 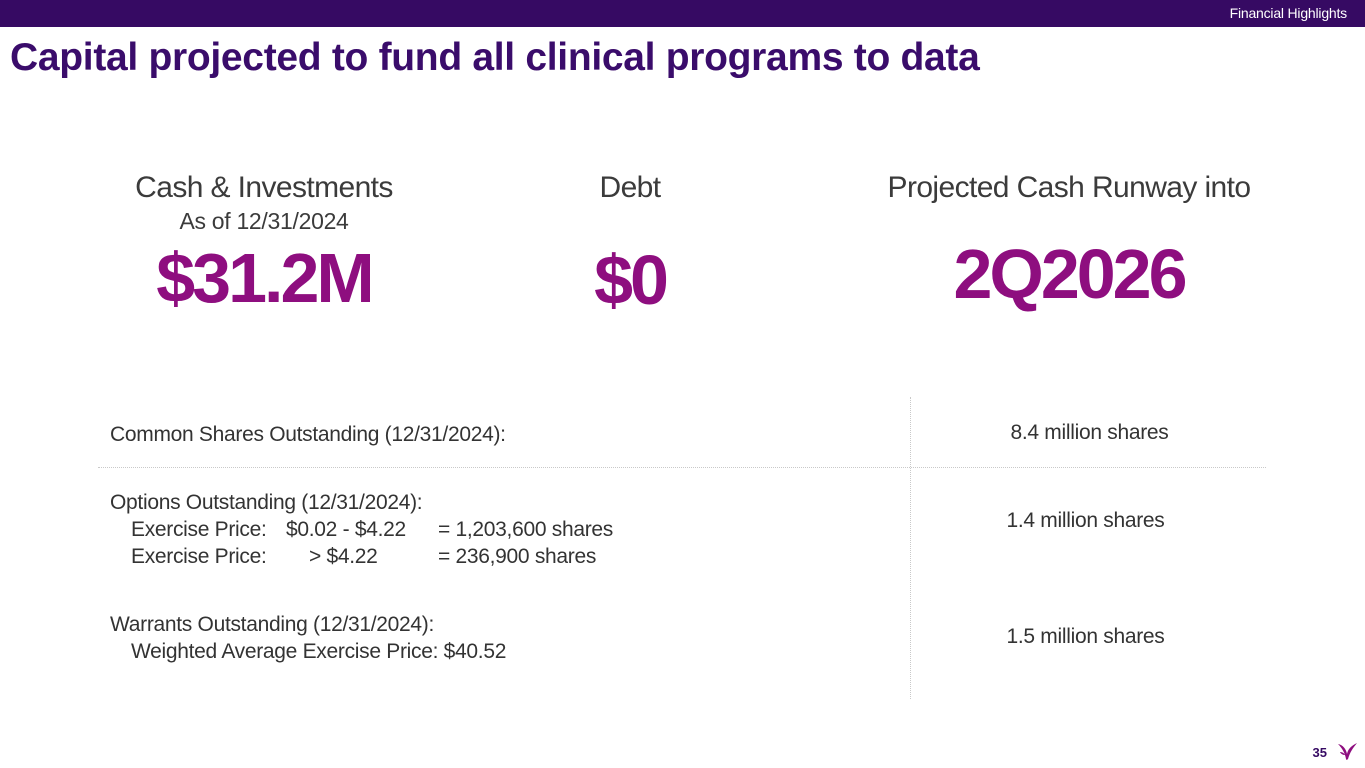 What do you see at coordinates (682, 467) in the screenshot?
I see `row-divider` at bounding box center [682, 467].